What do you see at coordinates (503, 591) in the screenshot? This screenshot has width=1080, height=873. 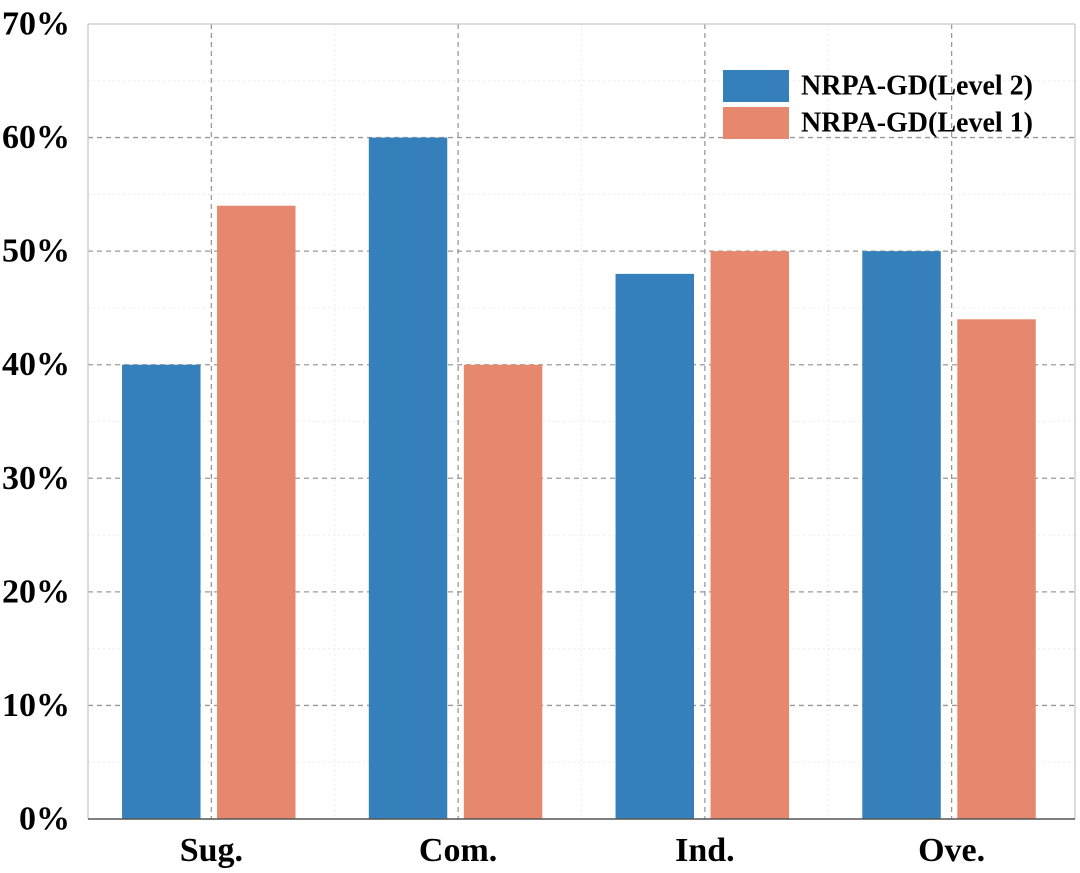 I see `bar-level-1-com` at bounding box center [503, 591].